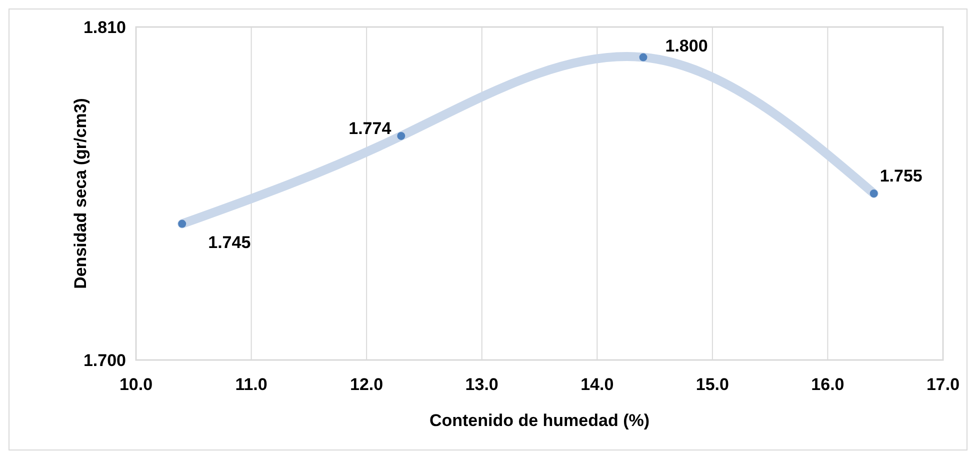  I want to click on data-label: 1.774, so click(370, 128).